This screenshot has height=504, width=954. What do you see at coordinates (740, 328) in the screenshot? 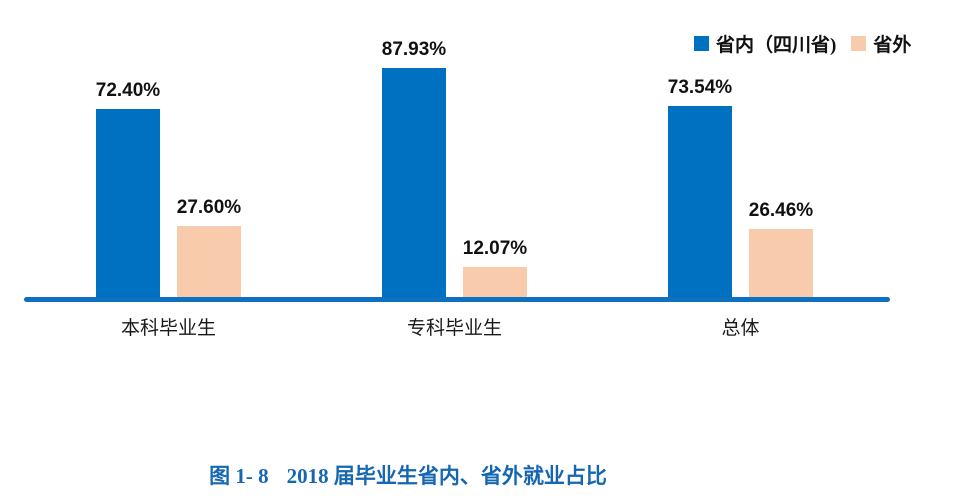
I see `x-axis-category-label-2: 总体` at bounding box center [740, 328].